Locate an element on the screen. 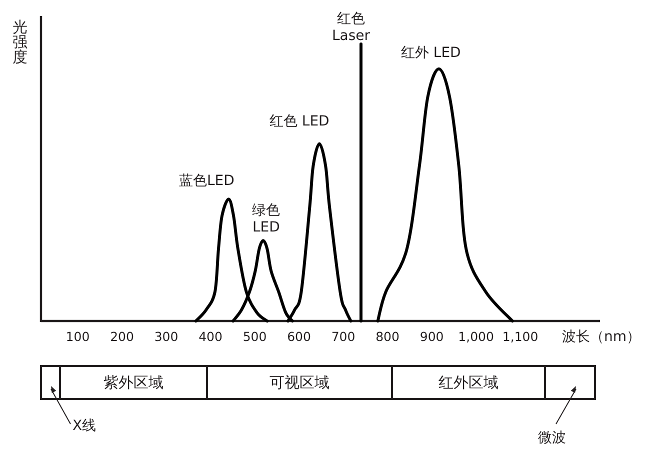  x-tick-label: 1,000 is located at coordinates (476, 336).